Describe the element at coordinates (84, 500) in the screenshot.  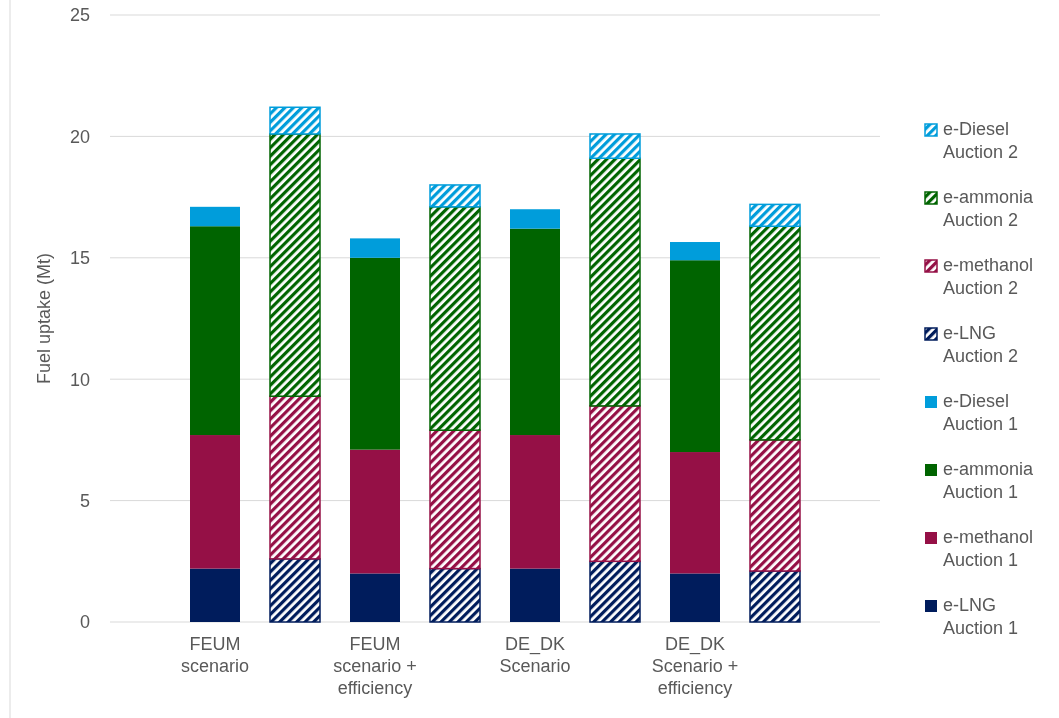
I see `y-tick-label: 5` at that location.